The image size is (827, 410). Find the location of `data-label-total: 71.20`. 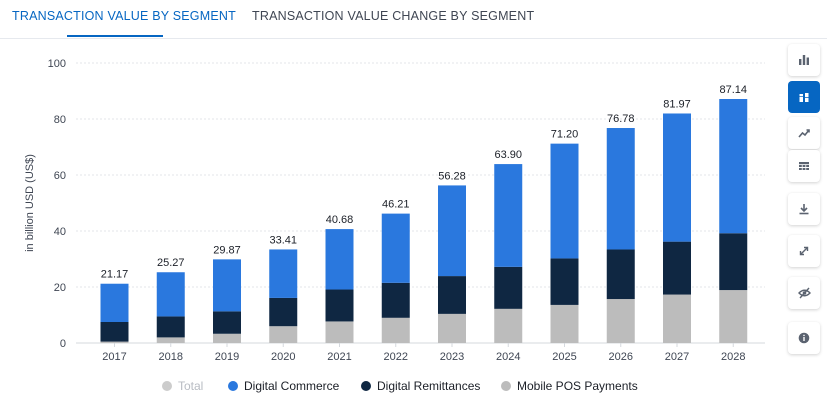

data-label-total: 71.20 is located at coordinates (565, 135).